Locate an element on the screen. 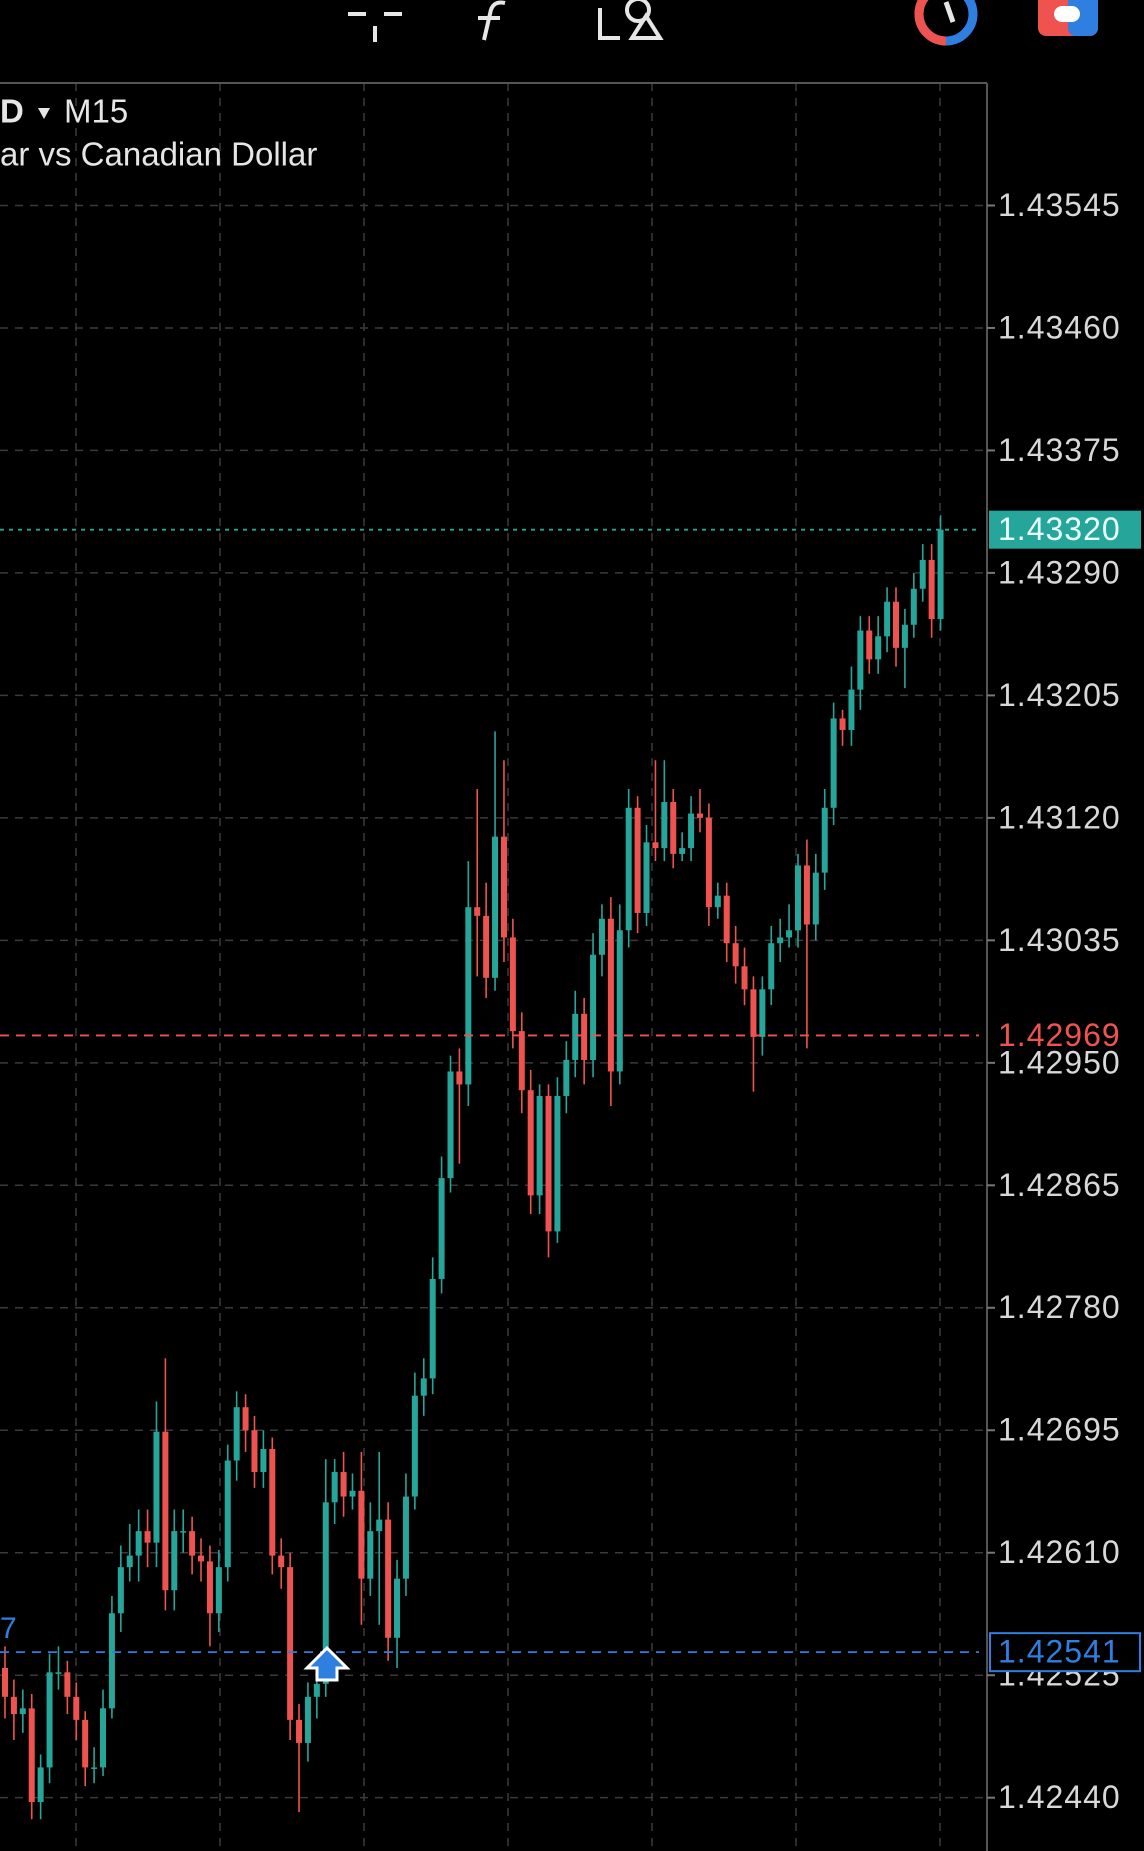  y-tick-label: 1.42695 is located at coordinates (1059, 1430).